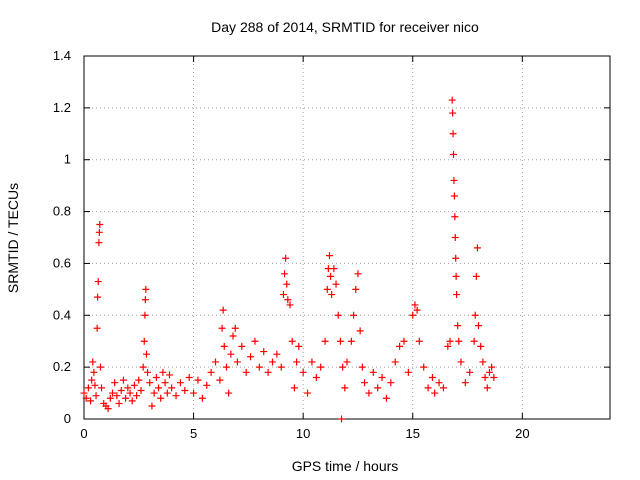 Image resolution: width=640 pixels, height=480 pixels. What do you see at coordinates (193, 433) in the screenshot?
I see `x-tick-label: 5` at bounding box center [193, 433].